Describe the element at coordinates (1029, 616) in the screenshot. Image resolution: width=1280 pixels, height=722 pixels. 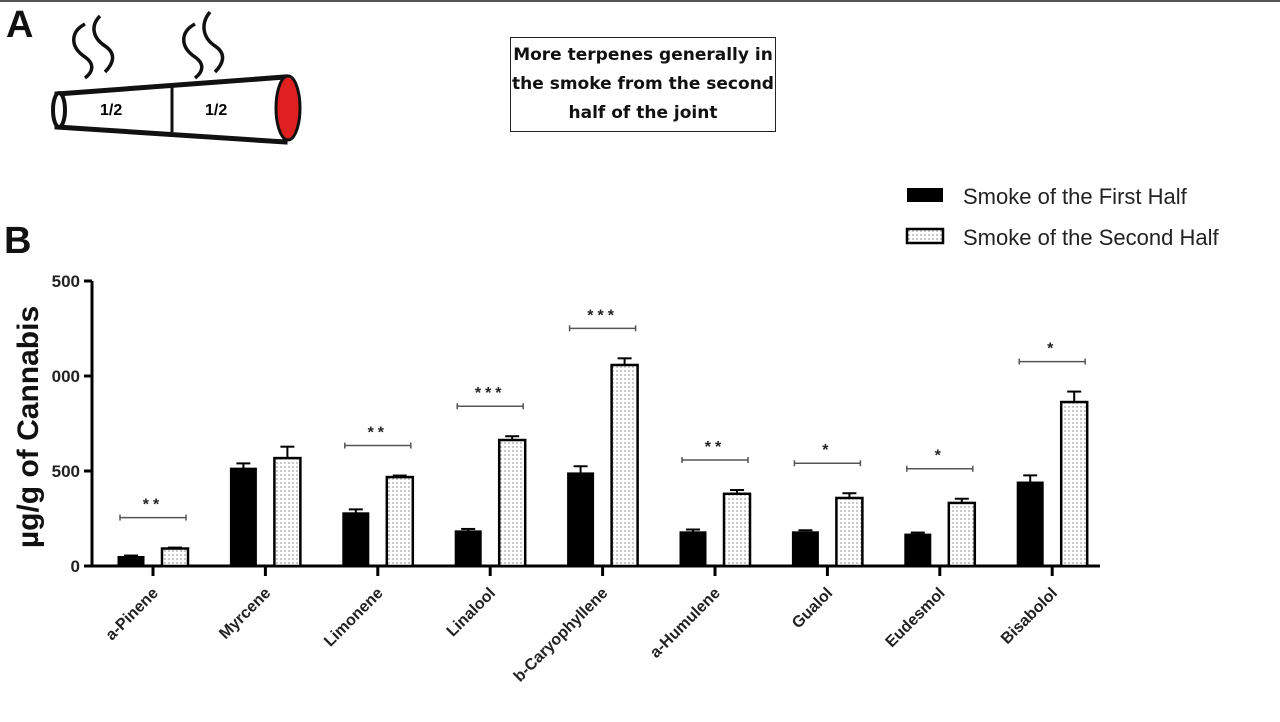
I see `x-tick-label: Bisabolol` at that location.